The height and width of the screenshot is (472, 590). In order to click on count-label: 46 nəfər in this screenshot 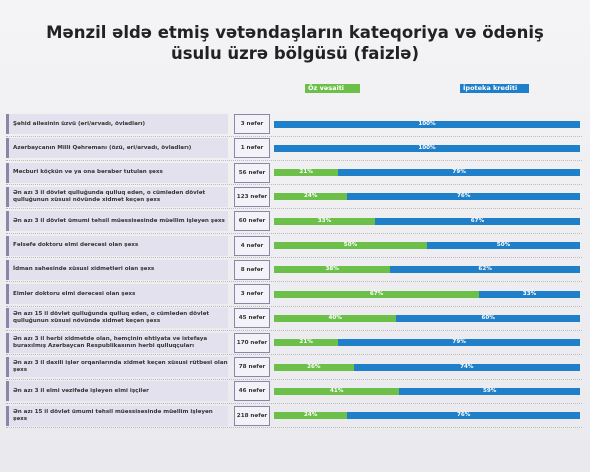, I will do `click(252, 391)`.